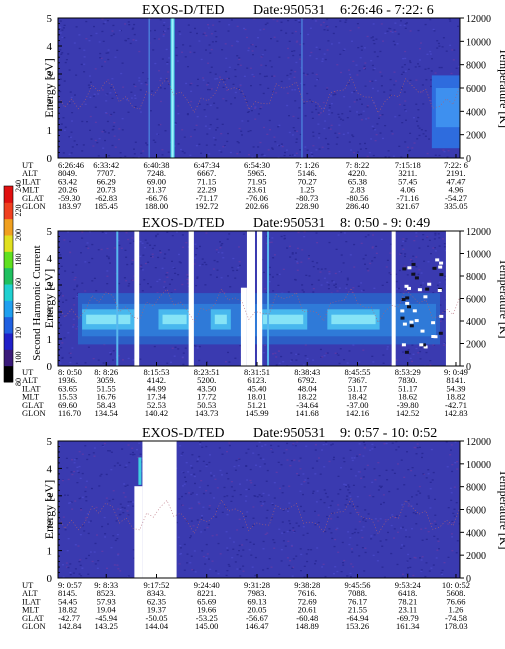 The image size is (505, 649). Describe the element at coordinates (106, 405) in the screenshot. I see `ephemeris-cell: 58.43` at that location.